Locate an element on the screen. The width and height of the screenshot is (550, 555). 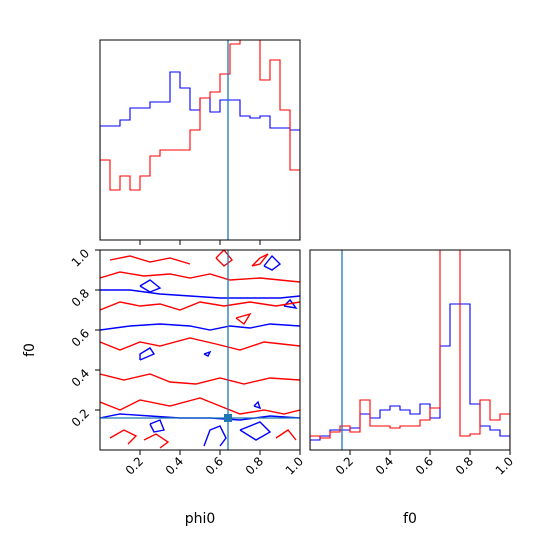
joint-frame is located at coordinates (200, 350).